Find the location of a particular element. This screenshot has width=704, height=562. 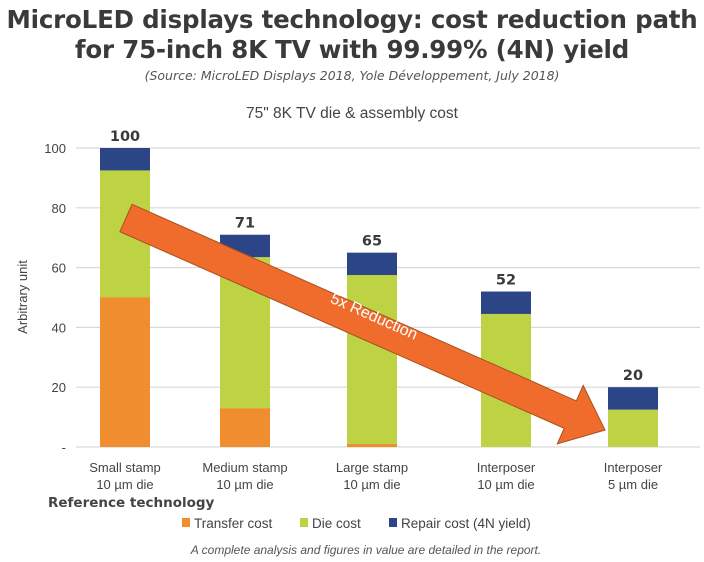

y-tick-label: 100 is located at coordinates (55, 148).